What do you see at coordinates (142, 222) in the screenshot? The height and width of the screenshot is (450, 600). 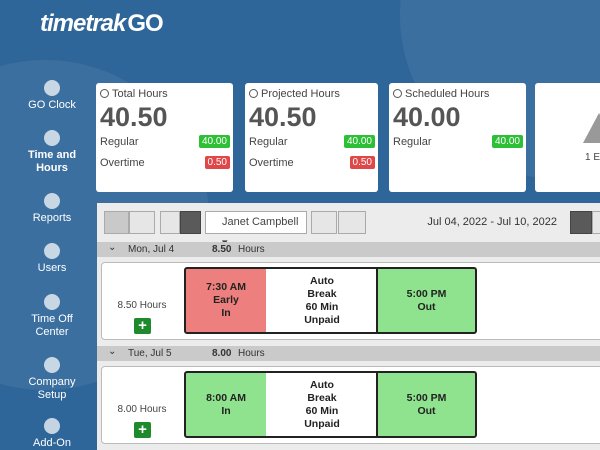 I see `group-view-button` at bounding box center [142, 222].